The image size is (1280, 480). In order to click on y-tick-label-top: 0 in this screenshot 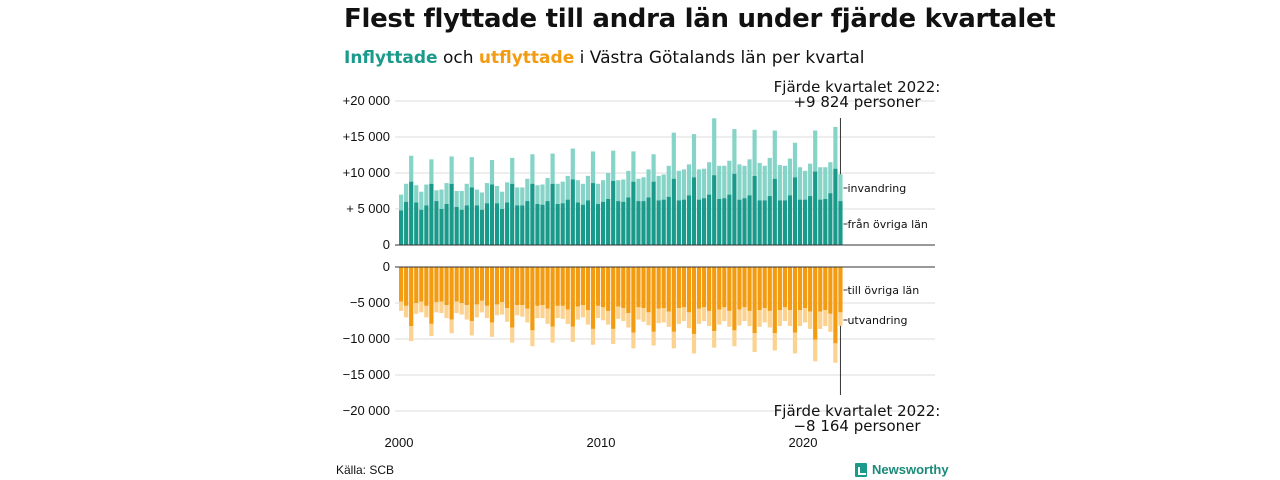, I will do `click(386, 244)`.